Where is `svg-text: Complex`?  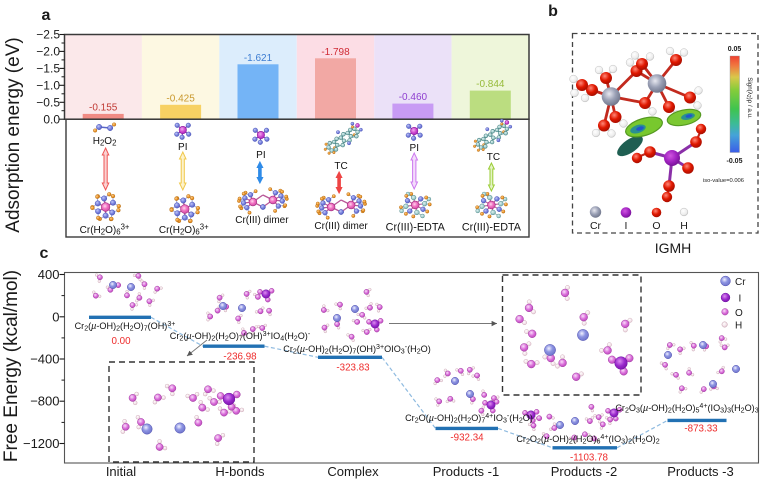
svg-text: Complex is located at coordinates (353, 471).